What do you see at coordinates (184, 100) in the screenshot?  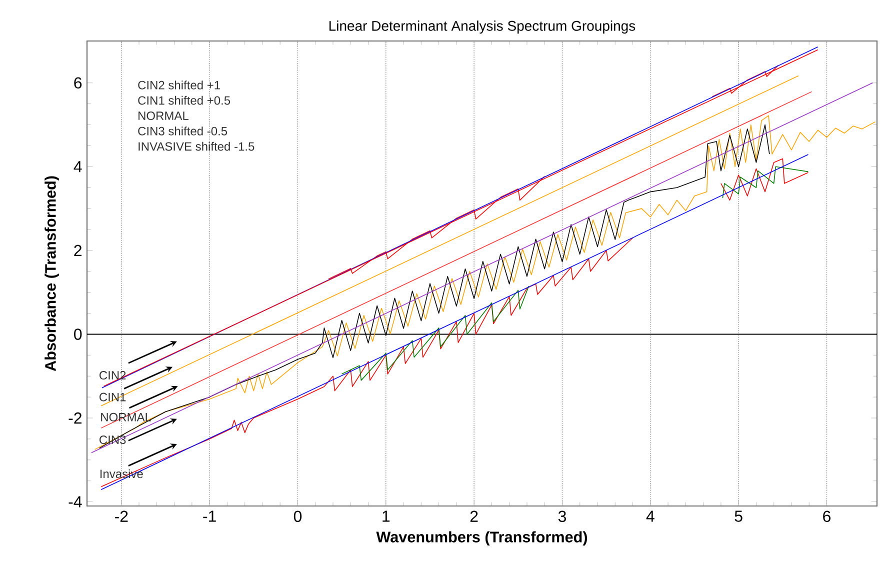 I see `annotation: CIN1 shifted +0.5` at bounding box center [184, 100].